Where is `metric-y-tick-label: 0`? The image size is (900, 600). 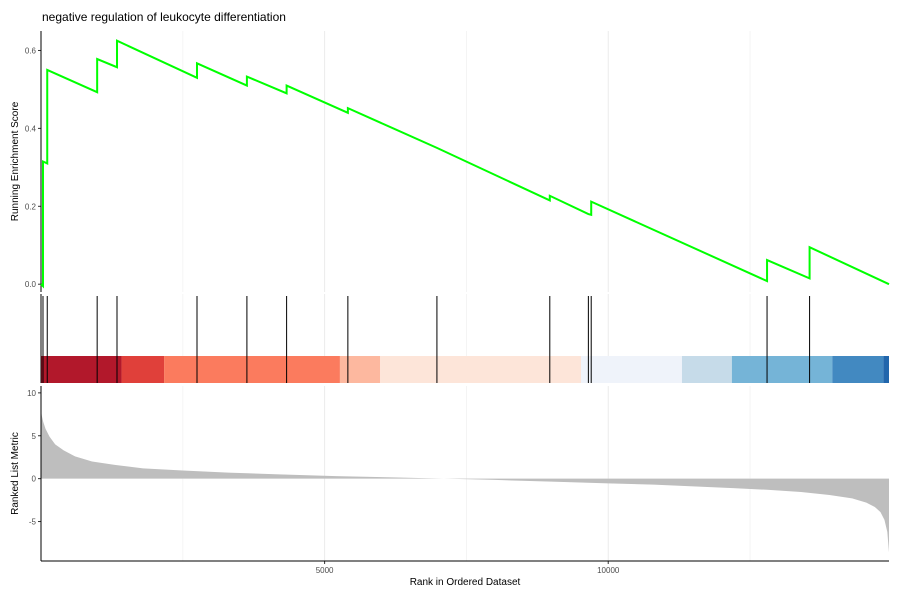 metric-y-tick-label: 0 is located at coordinates (34, 479).